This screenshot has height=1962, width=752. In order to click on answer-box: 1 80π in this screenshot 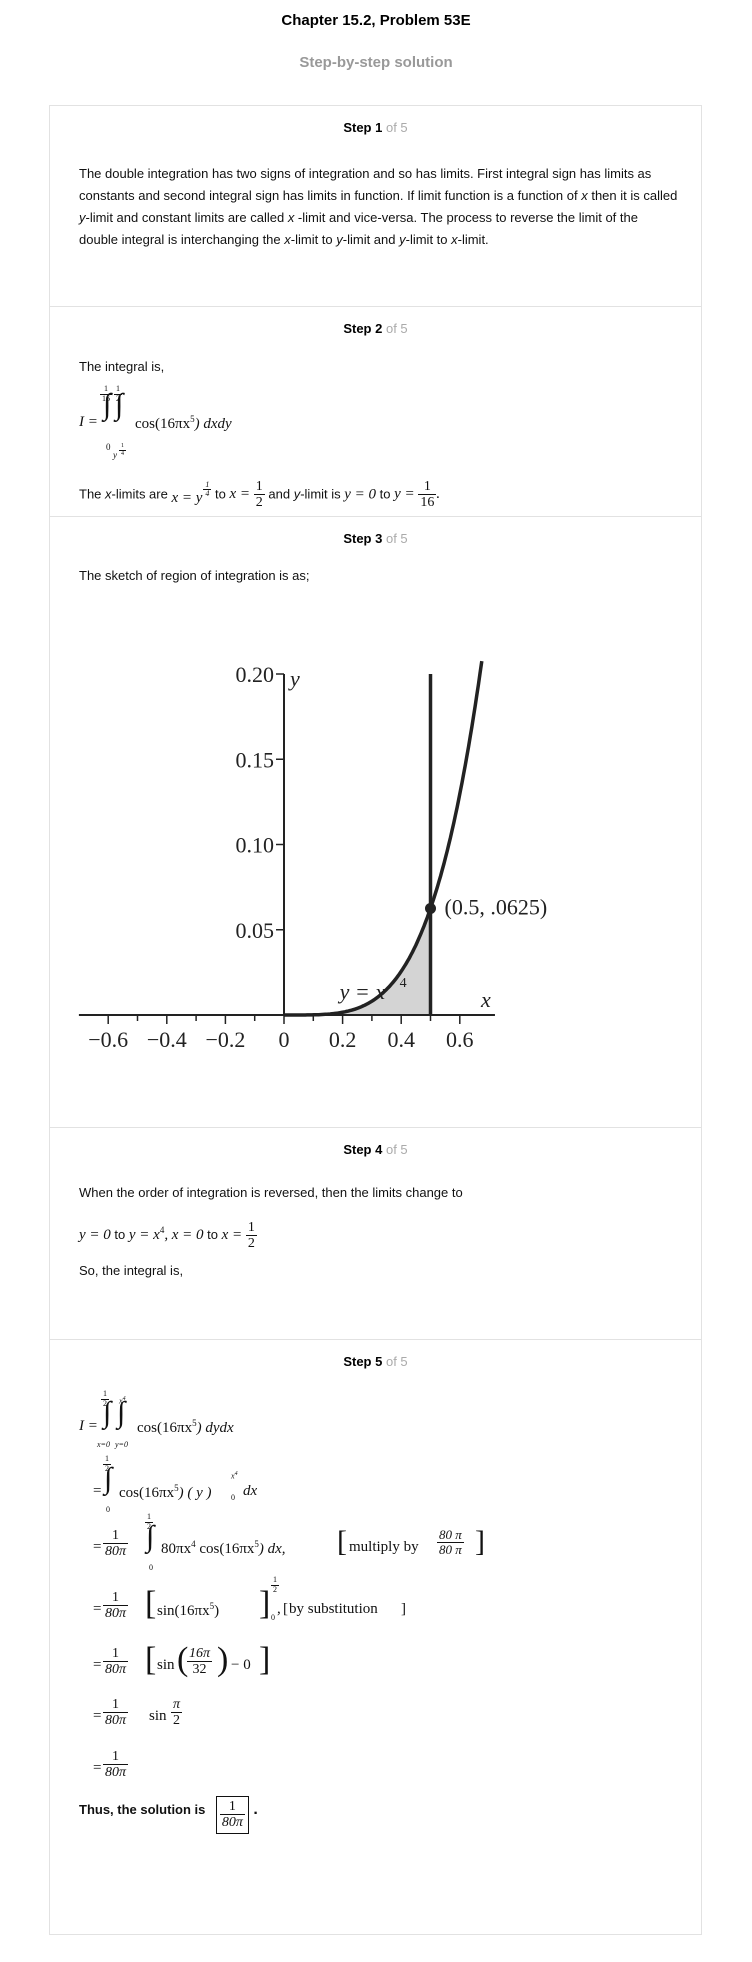, I will do `click(232, 1815)`.